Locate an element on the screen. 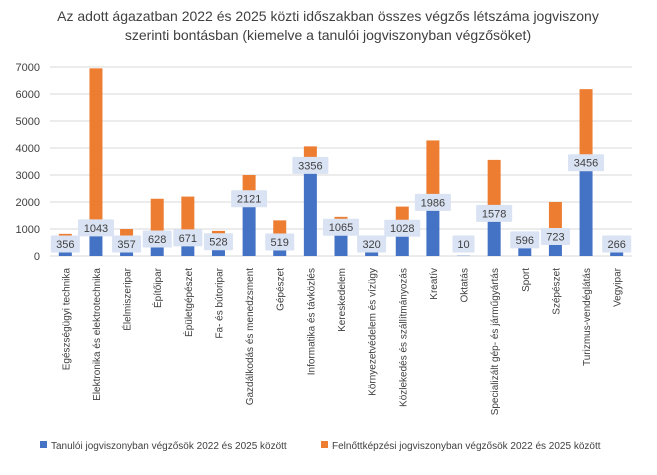  x-category-label: Szépészet is located at coordinates (556, 291).